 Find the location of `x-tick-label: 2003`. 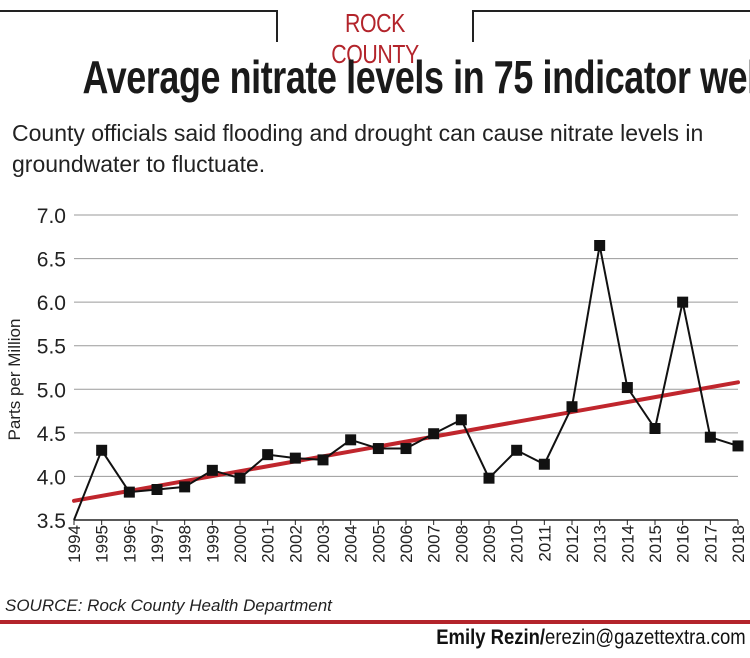

x-tick-label: 2003 is located at coordinates (323, 544).